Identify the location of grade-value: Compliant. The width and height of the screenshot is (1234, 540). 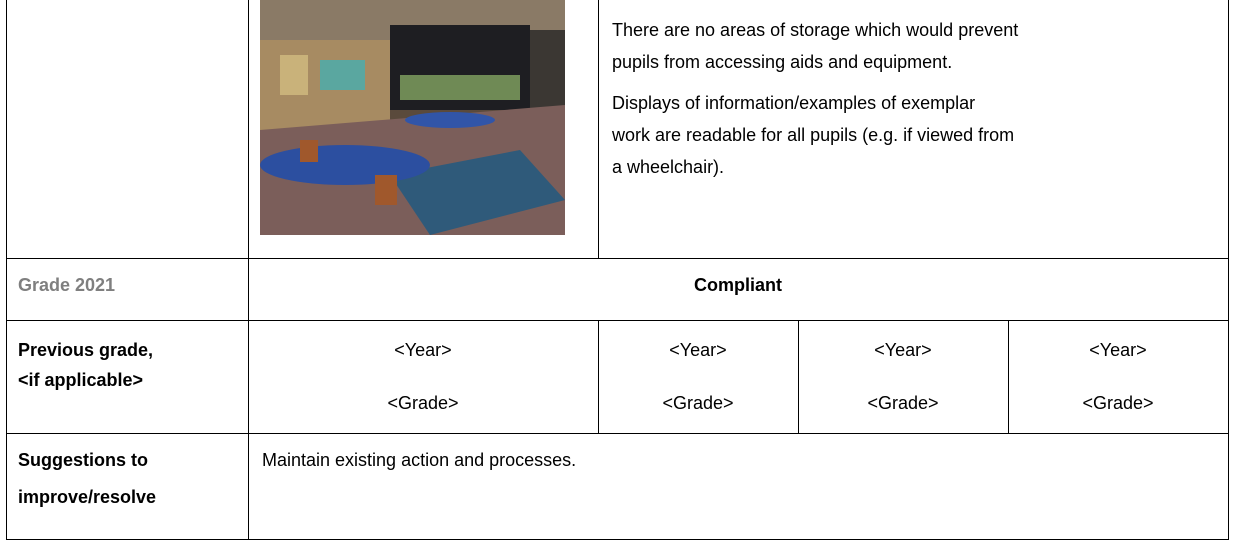
(738, 285).